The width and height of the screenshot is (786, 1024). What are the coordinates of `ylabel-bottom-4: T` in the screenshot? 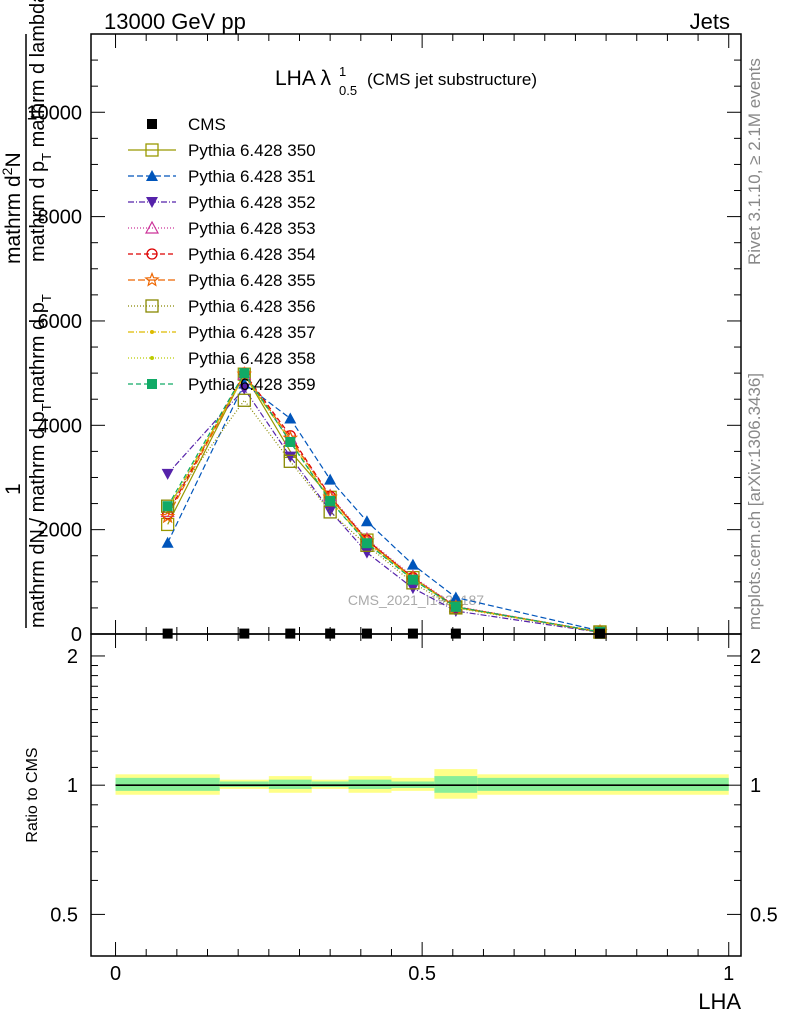 It's located at (46, 298).